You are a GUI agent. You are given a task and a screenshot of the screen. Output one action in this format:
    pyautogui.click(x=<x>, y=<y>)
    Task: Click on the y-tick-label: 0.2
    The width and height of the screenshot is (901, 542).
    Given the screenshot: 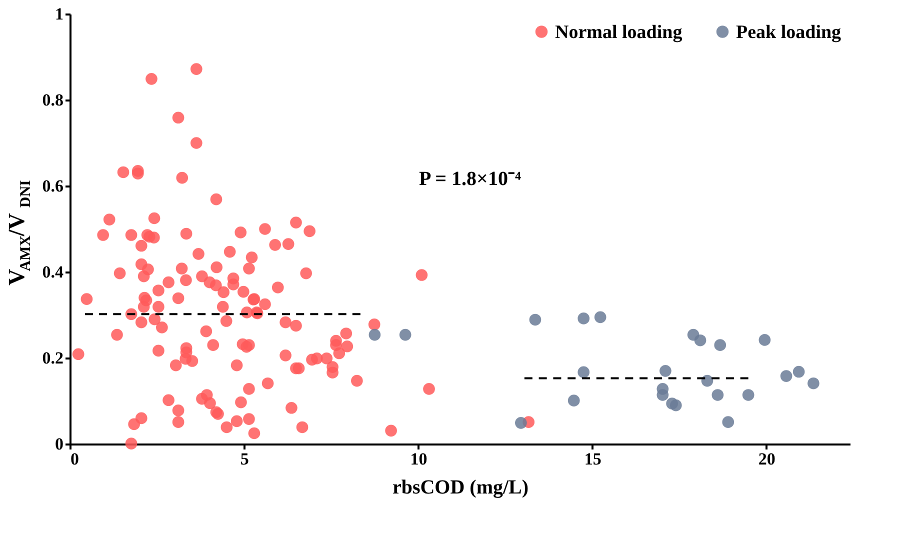 What is the action you would take?
    pyautogui.click(x=53, y=358)
    